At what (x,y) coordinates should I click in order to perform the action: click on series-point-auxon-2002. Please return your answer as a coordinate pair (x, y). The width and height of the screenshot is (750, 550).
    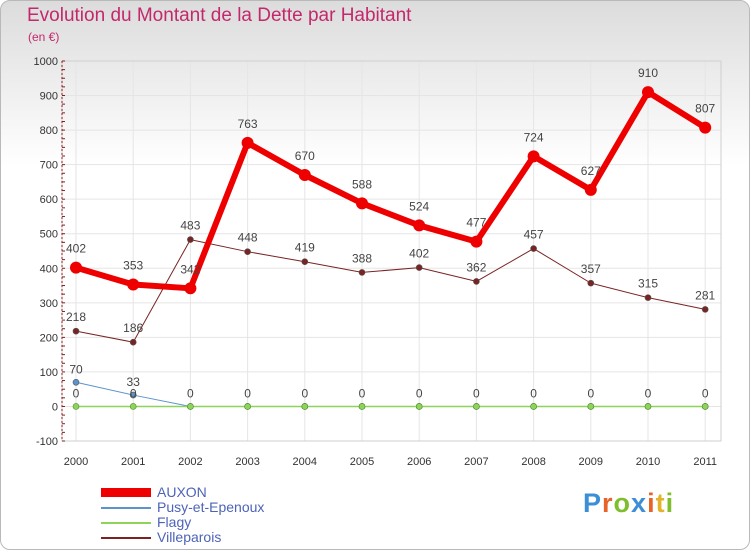
    Looking at the image, I should click on (190, 288).